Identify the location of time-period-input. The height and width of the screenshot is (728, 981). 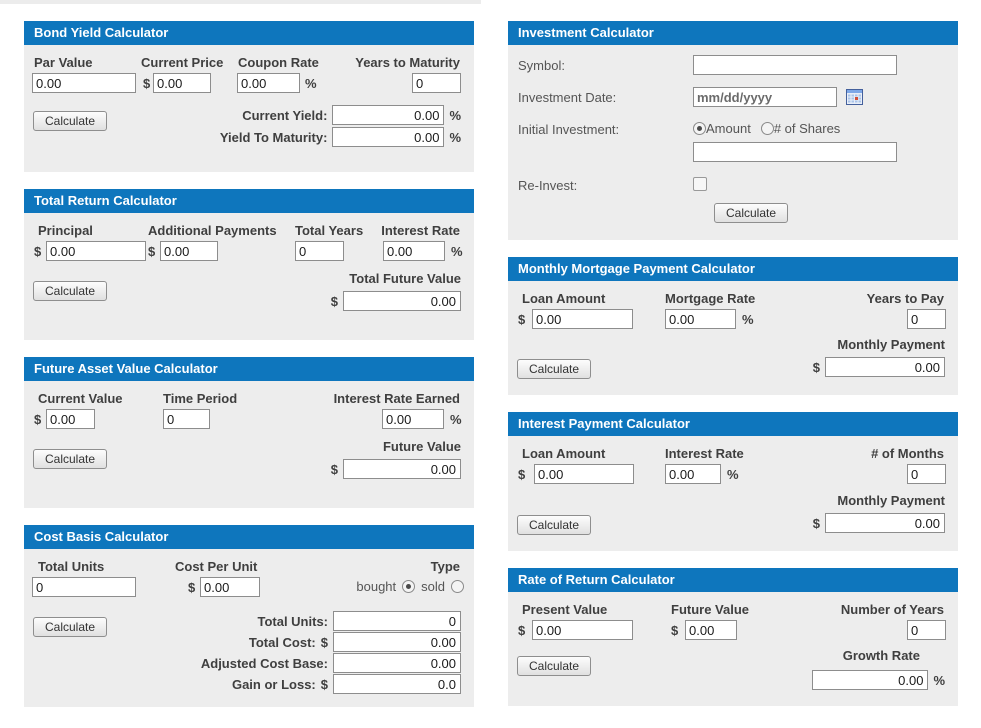
(186, 419).